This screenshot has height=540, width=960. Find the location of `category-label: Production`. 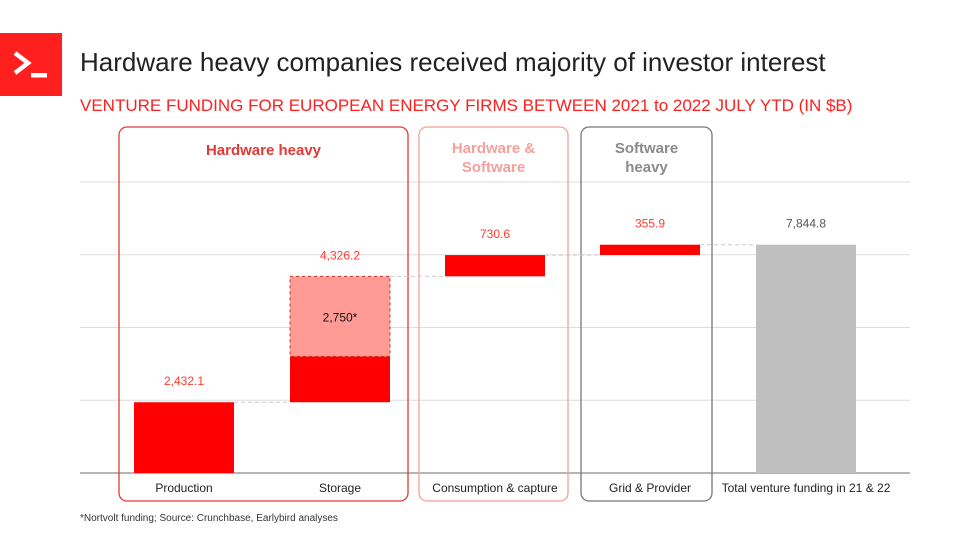

category-label: Production is located at coordinates (183, 488).